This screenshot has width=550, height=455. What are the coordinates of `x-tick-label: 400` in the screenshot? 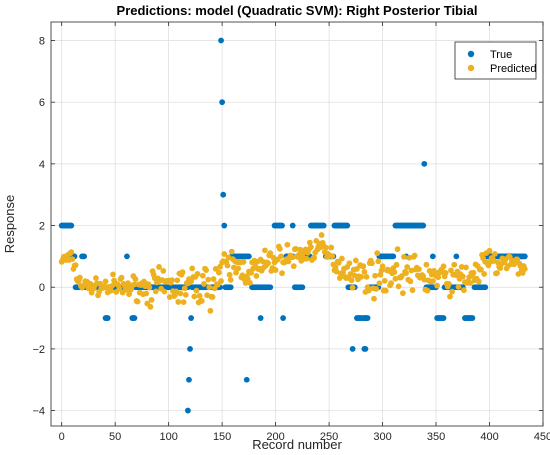 It's located at (489, 437).